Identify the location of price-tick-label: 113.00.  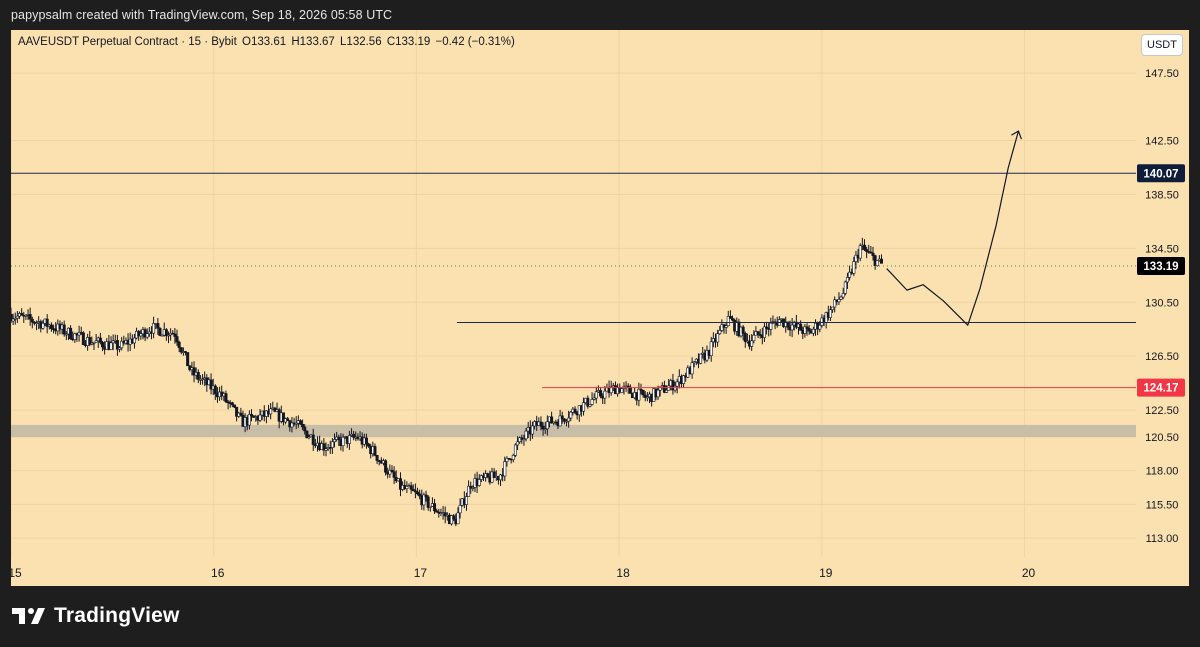
(1162, 539).